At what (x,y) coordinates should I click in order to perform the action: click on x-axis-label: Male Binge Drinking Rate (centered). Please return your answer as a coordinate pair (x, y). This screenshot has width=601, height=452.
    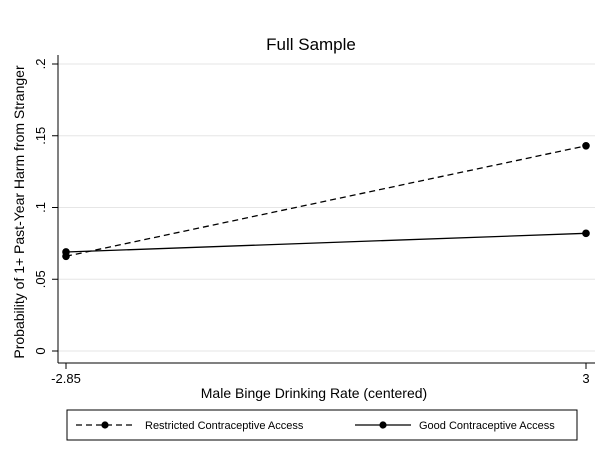
    Looking at the image, I should click on (314, 393).